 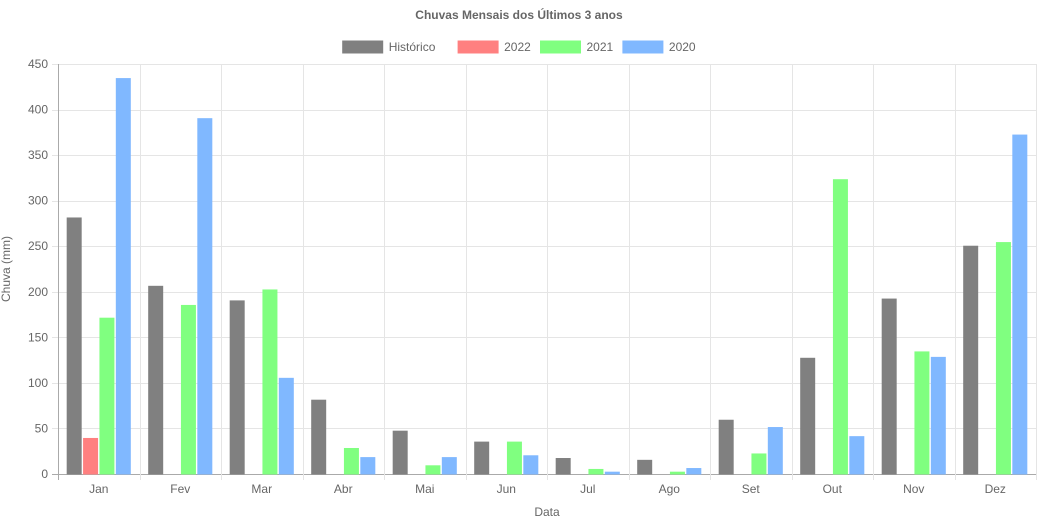 I want to click on y-axis: 0 50 100 150 200 250 300 350 400 450, so click(x=38, y=269).